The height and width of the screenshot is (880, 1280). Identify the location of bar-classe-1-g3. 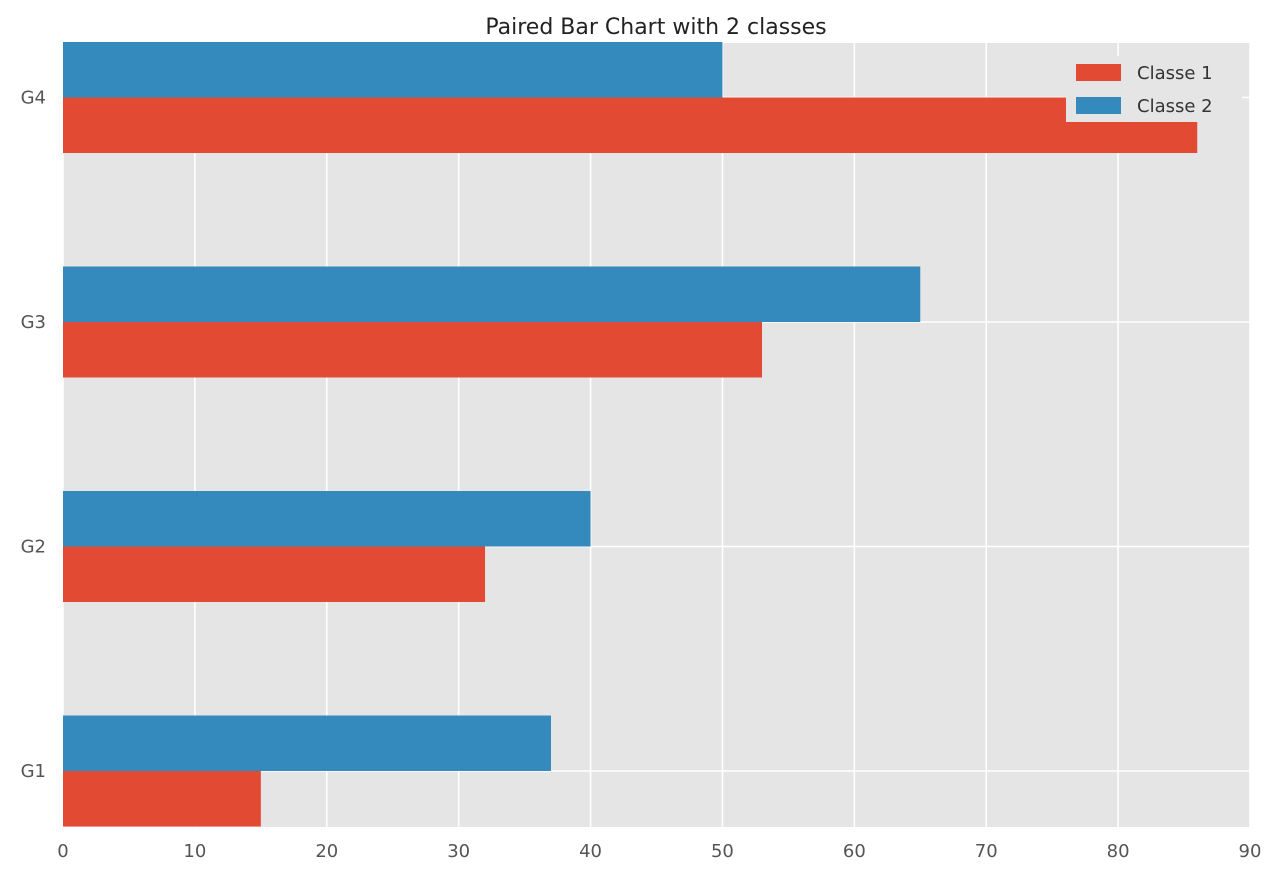
(413, 350).